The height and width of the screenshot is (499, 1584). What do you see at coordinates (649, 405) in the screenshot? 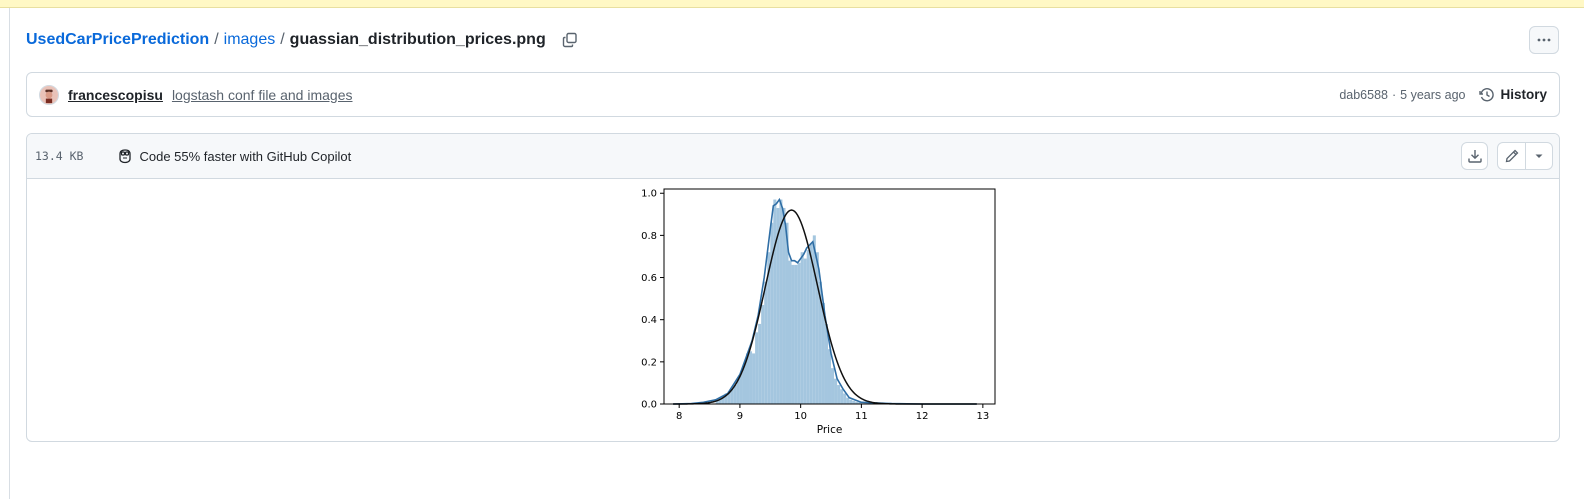
I see `y-tick-label: 0.0` at bounding box center [649, 405].